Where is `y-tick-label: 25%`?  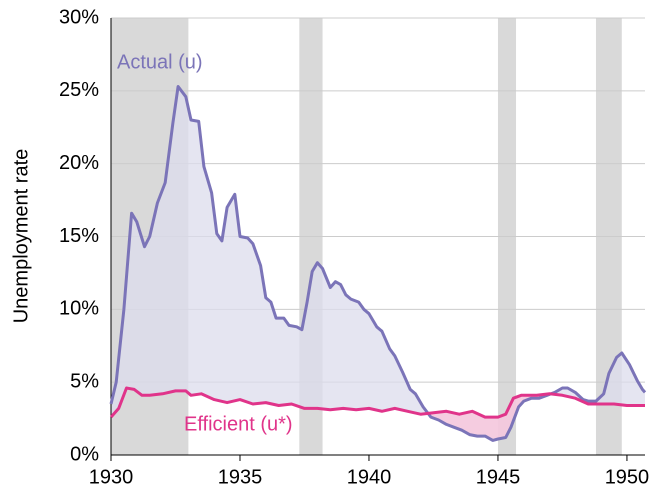
y-tick-label: 25% is located at coordinates (79, 90).